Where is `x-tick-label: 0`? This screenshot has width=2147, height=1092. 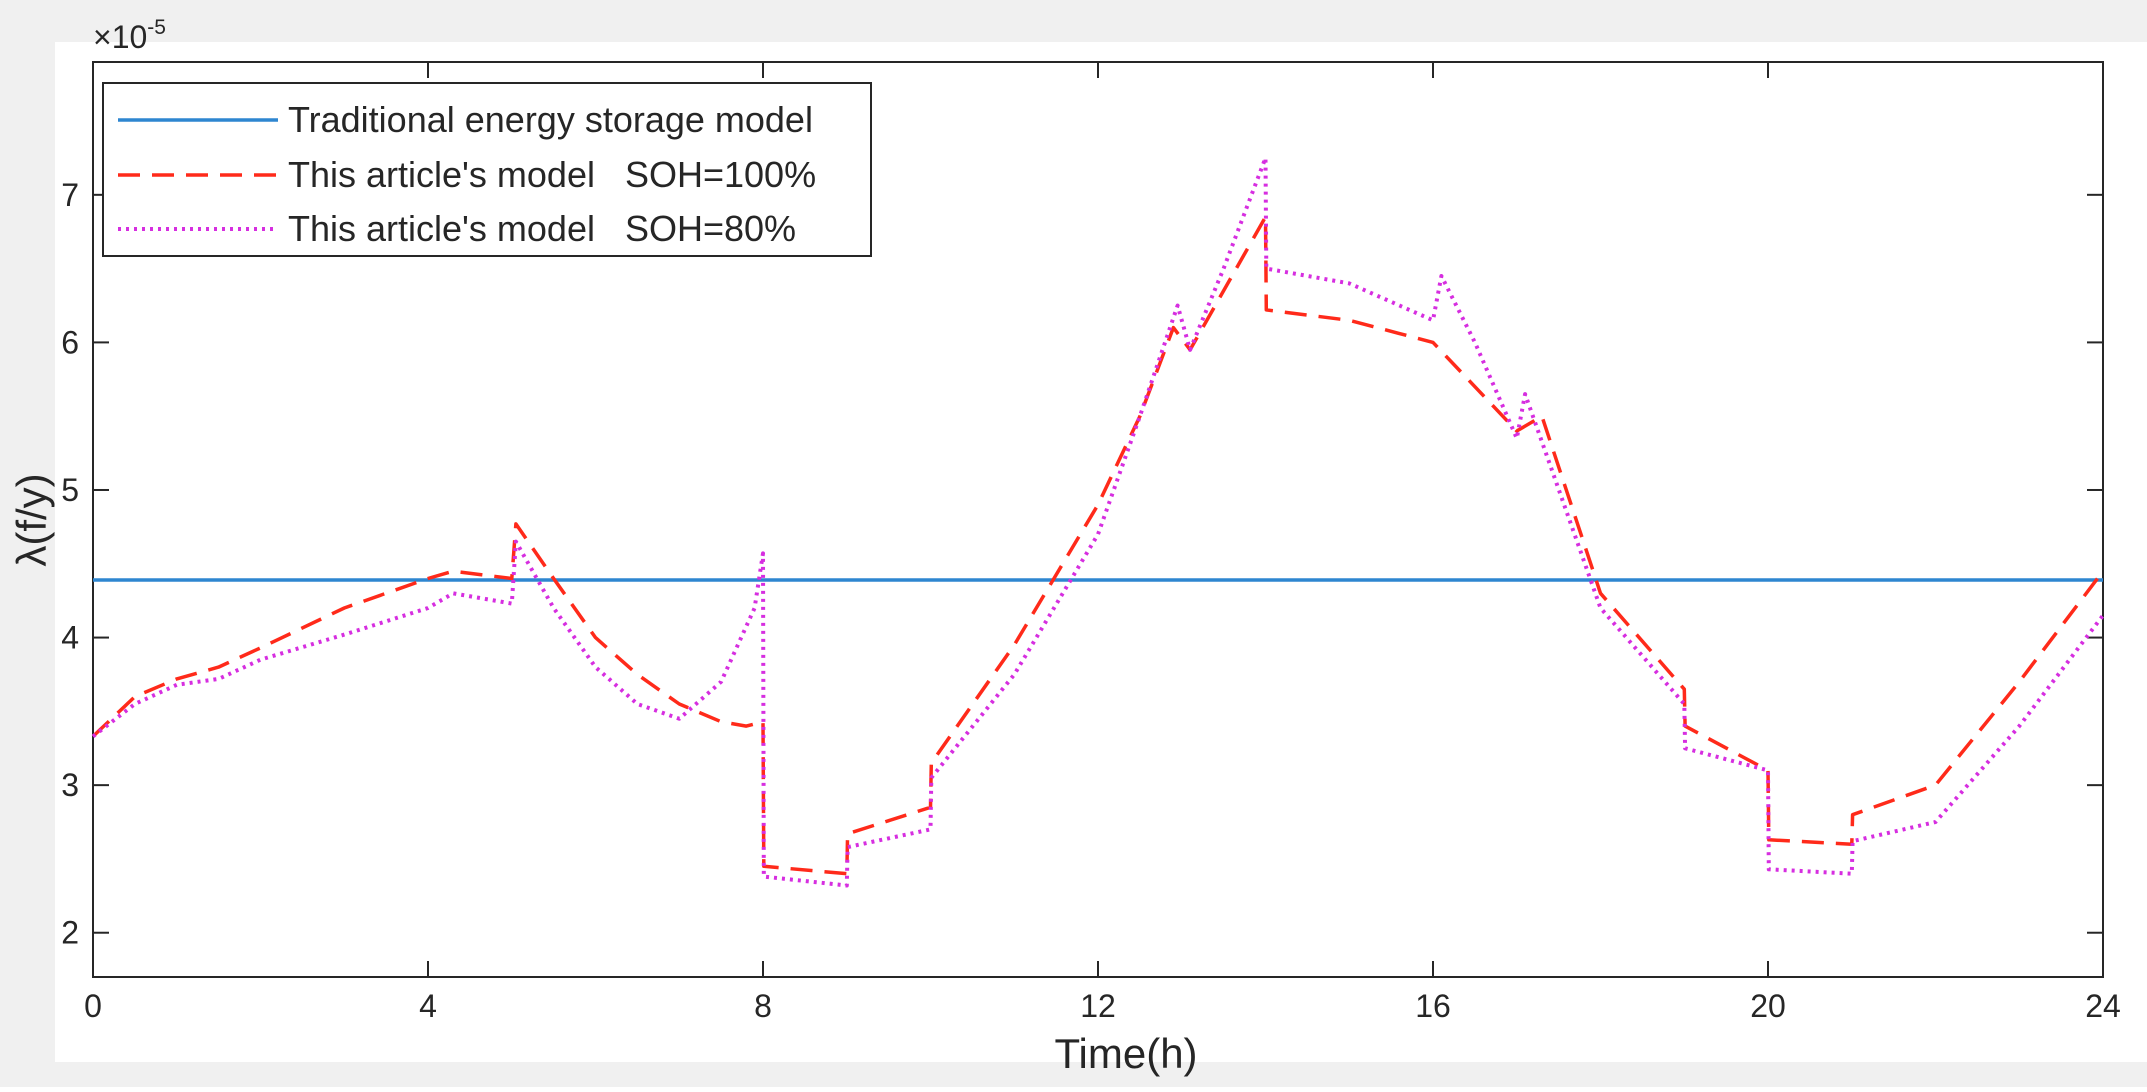 x-tick-label: 0 is located at coordinates (93, 1006).